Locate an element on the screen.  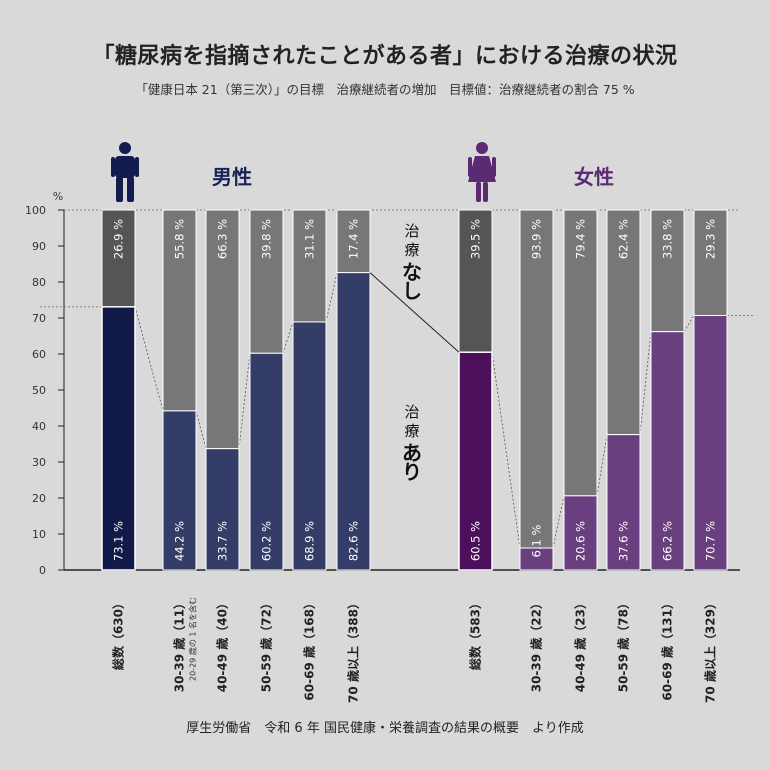
treated-value-label: 20.6 % is located at coordinates (581, 541).